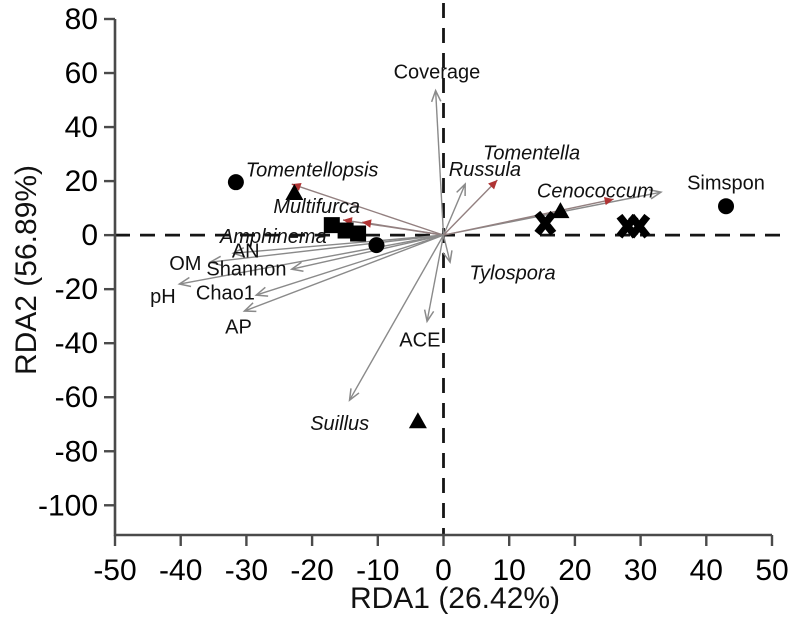 This screenshot has height=629, width=800. I want to click on x-tick-label: 10, so click(509, 570).